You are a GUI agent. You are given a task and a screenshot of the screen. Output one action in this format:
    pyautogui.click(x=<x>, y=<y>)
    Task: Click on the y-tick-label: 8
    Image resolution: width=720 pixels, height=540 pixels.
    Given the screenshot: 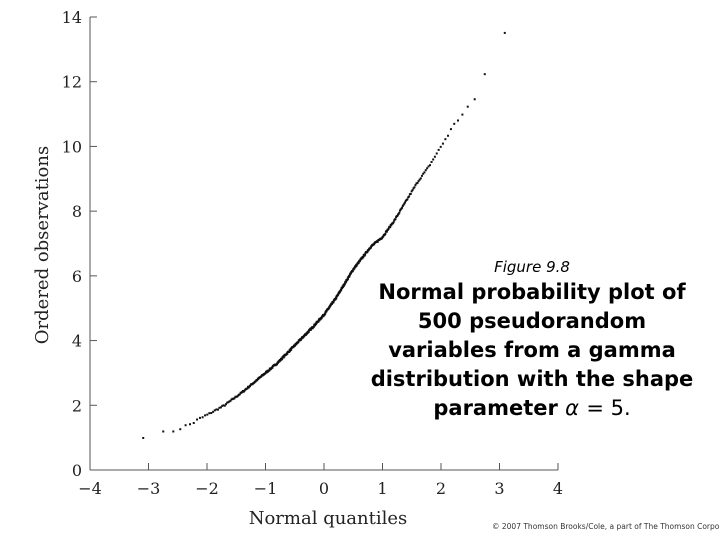 What is the action you would take?
    pyautogui.click(x=77, y=211)
    